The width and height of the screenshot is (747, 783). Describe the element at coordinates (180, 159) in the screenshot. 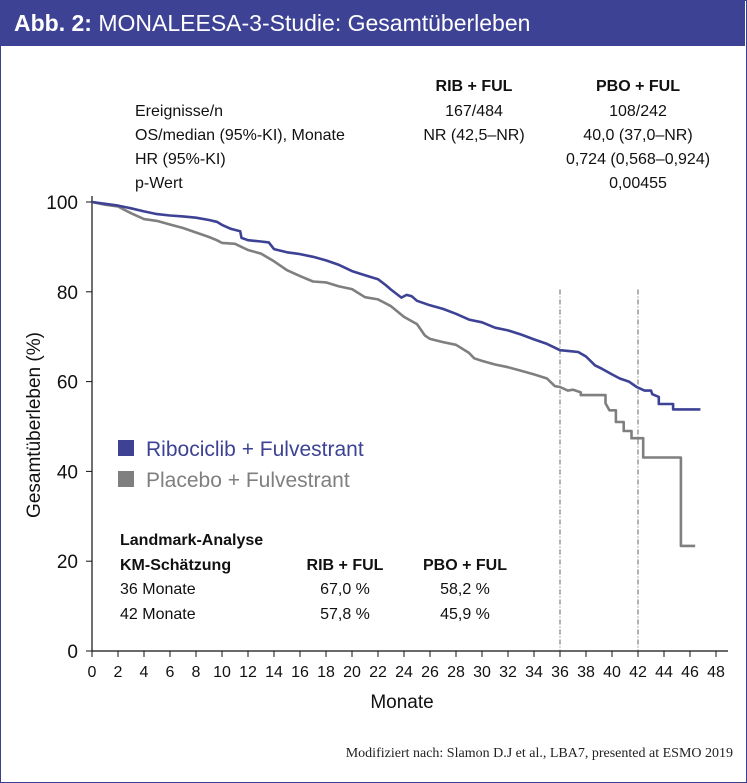

I see `stats-row-label: HR (95%-KI)` at that location.